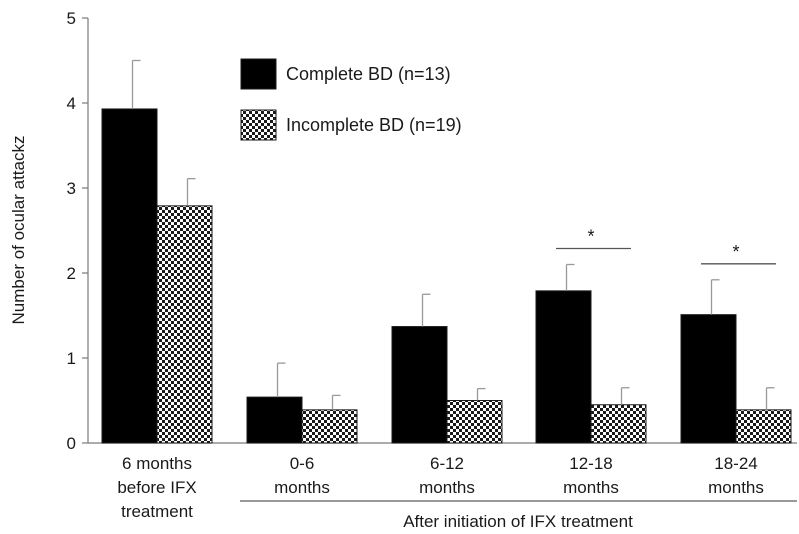  What do you see at coordinates (71, 188) in the screenshot?
I see `y-tick-label: 3` at bounding box center [71, 188].